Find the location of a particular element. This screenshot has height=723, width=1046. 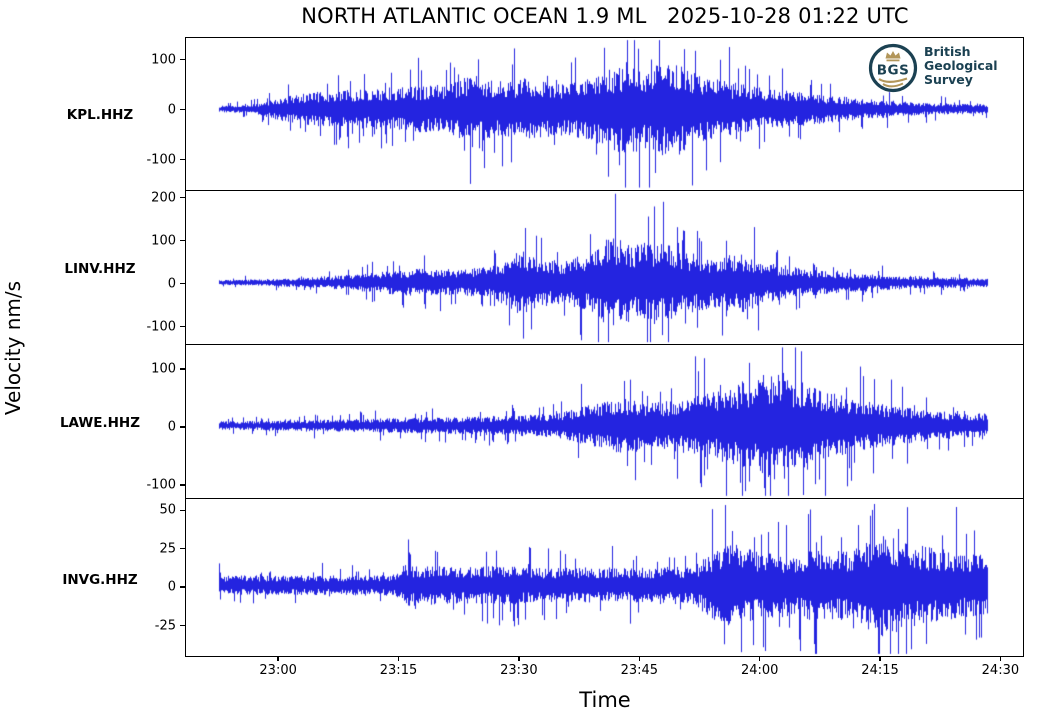

x-tick-label: 24:00 is located at coordinates (759, 670).